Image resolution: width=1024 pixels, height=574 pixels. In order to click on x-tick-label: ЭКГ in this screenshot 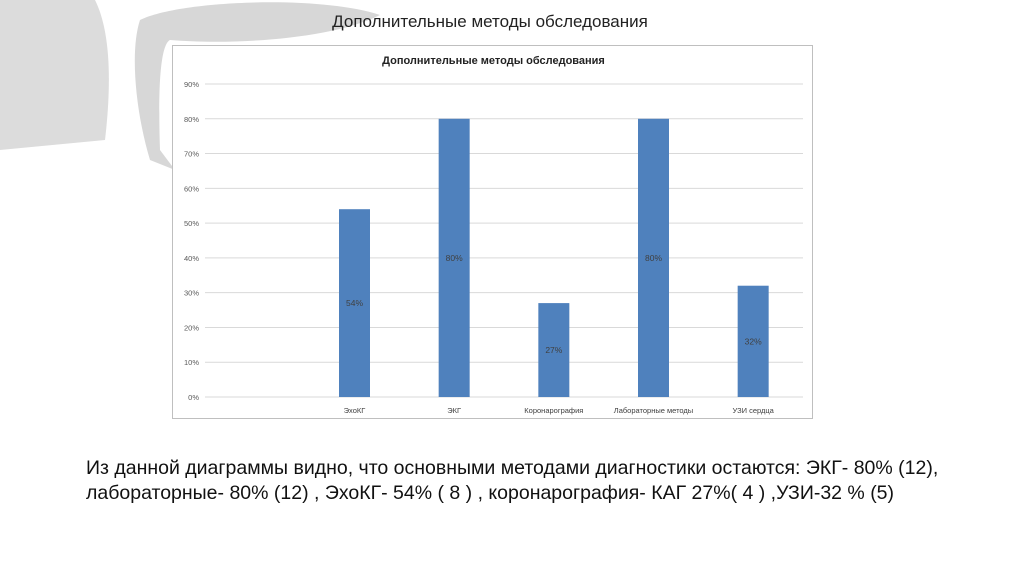, I will do `click(454, 410)`.